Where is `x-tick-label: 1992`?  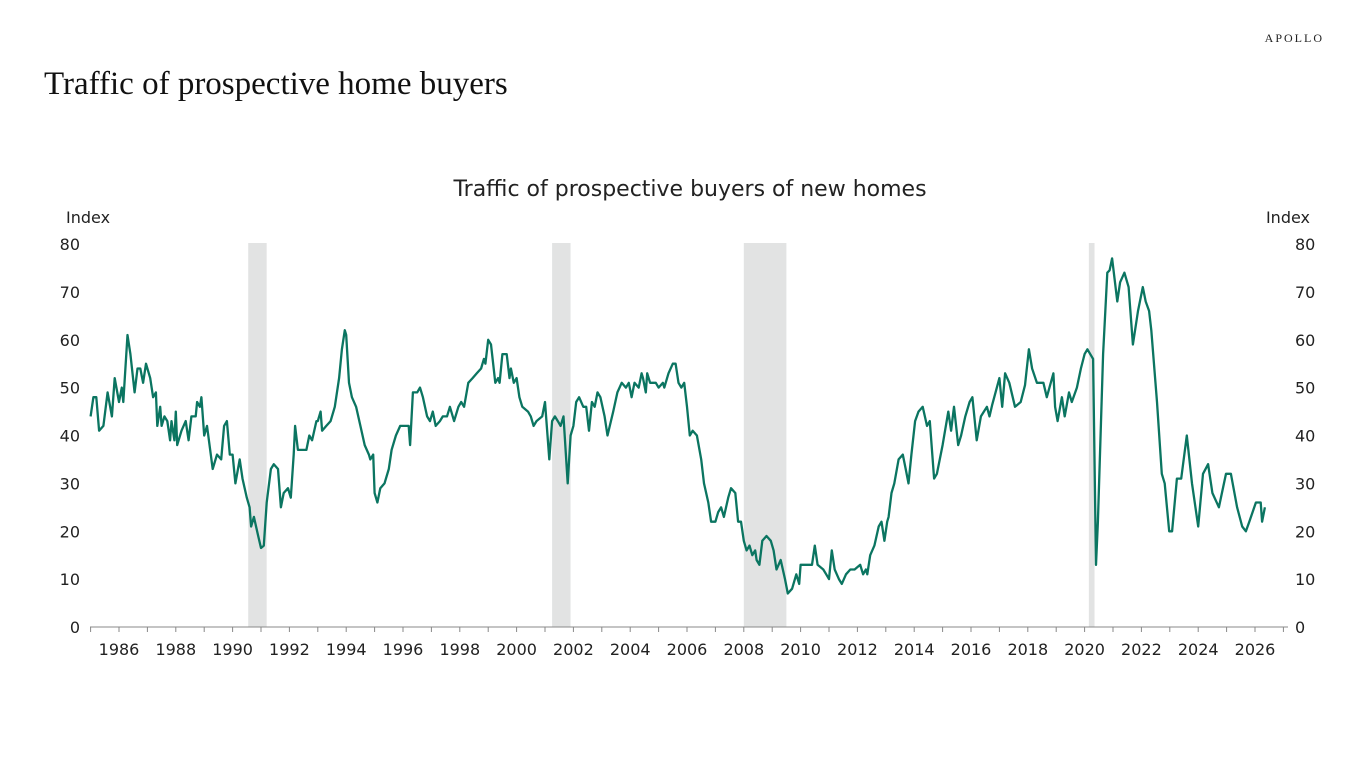
x-tick-label: 1992 is located at coordinates (289, 649).